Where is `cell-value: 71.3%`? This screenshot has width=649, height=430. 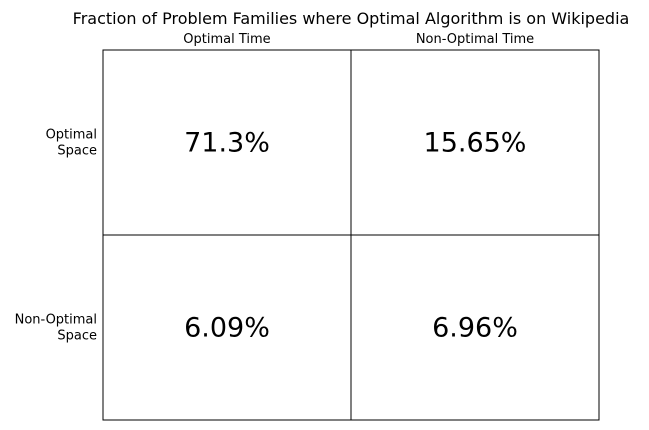 cell-value: 71.3% is located at coordinates (227, 143).